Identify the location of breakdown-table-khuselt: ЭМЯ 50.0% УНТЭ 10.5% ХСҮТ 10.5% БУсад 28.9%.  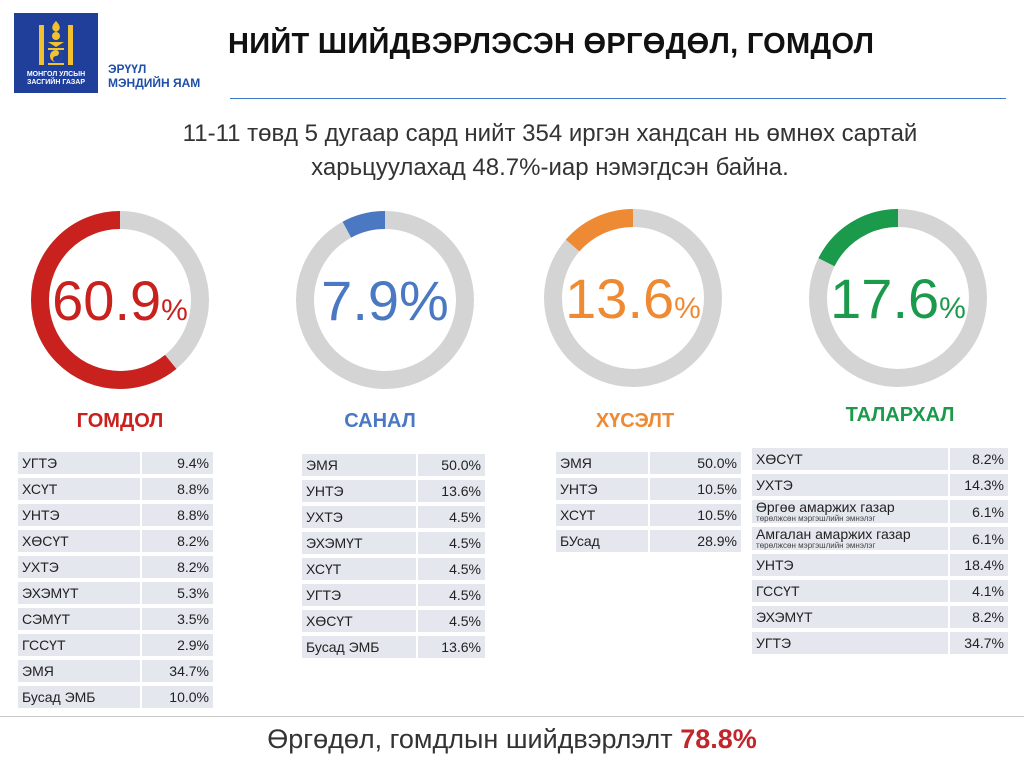
(648, 502).